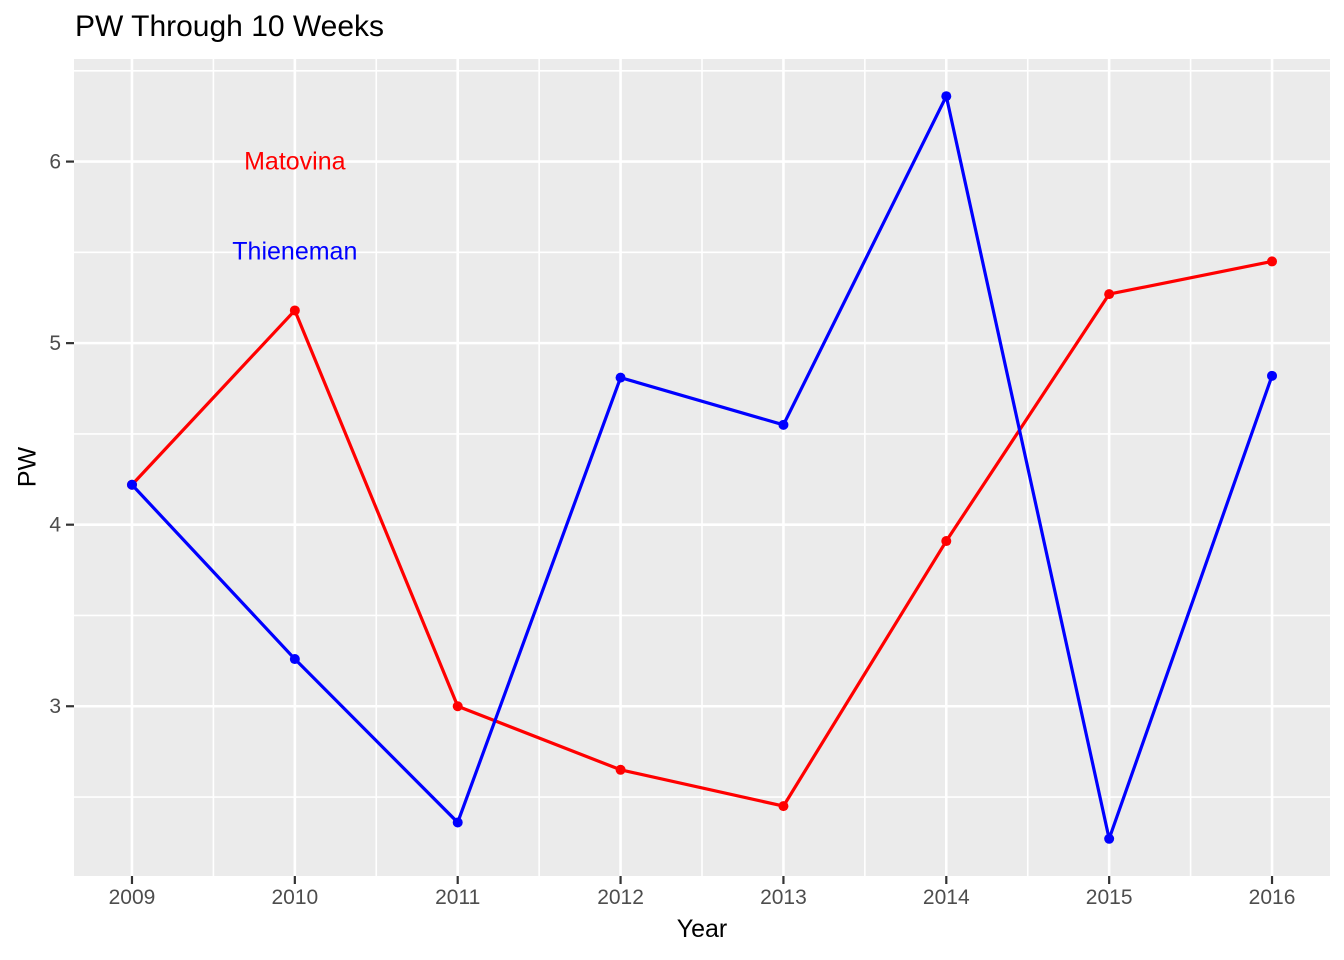  Describe the element at coordinates (783, 424) in the screenshot. I see `data-point-thieneman-2013` at that location.